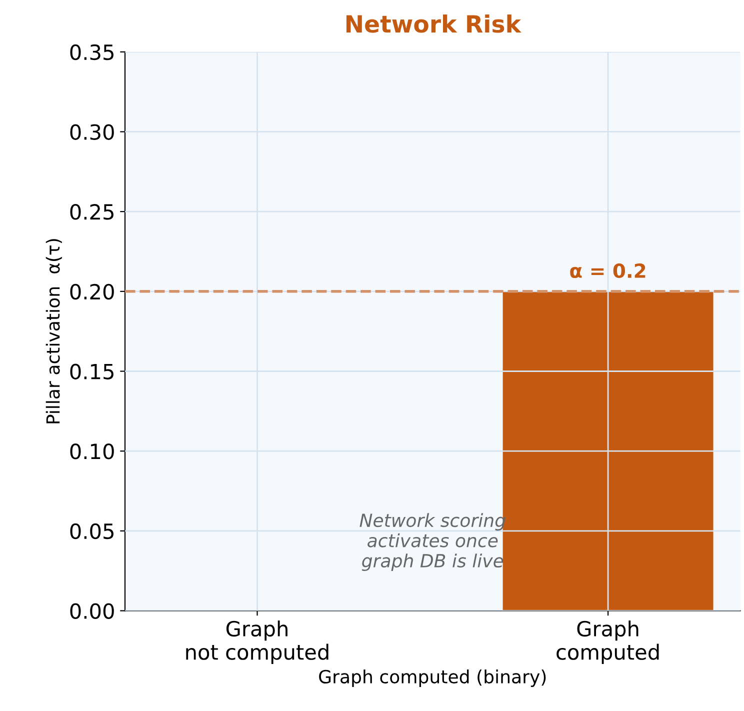 This screenshot has width=744, height=711. Describe the element at coordinates (607, 642) in the screenshot. I see `x-tick-label: Graph computed` at that location.